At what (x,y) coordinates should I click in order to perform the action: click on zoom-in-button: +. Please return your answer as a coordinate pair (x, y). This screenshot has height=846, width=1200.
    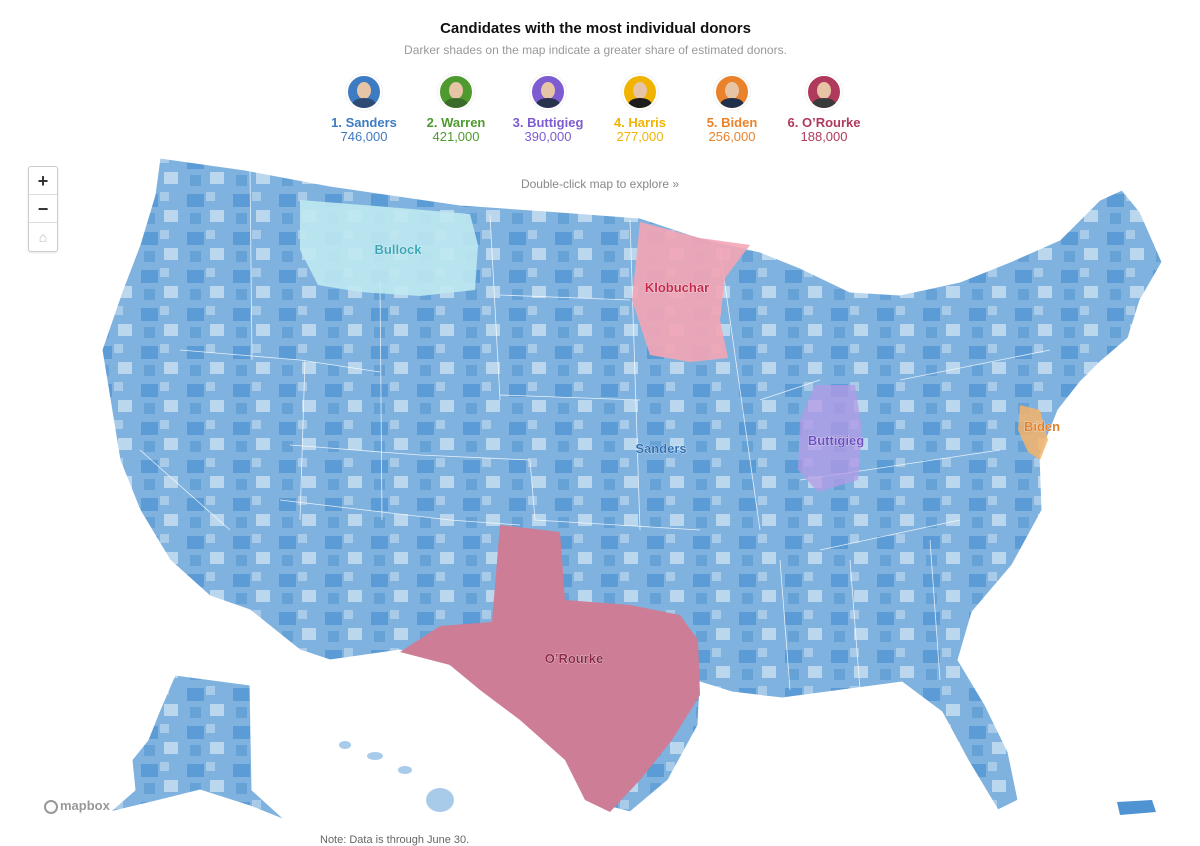
    Looking at the image, I should click on (43, 181).